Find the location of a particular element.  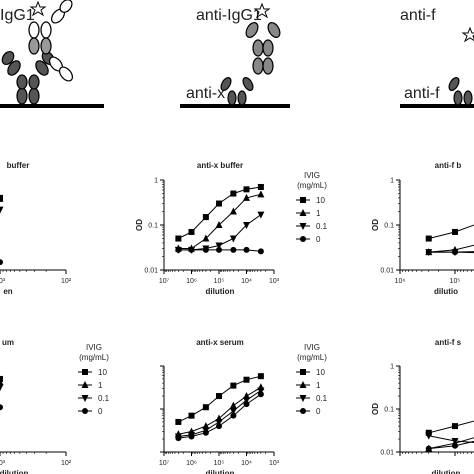

chart-title: anti-x serum is located at coordinates (220, 342).